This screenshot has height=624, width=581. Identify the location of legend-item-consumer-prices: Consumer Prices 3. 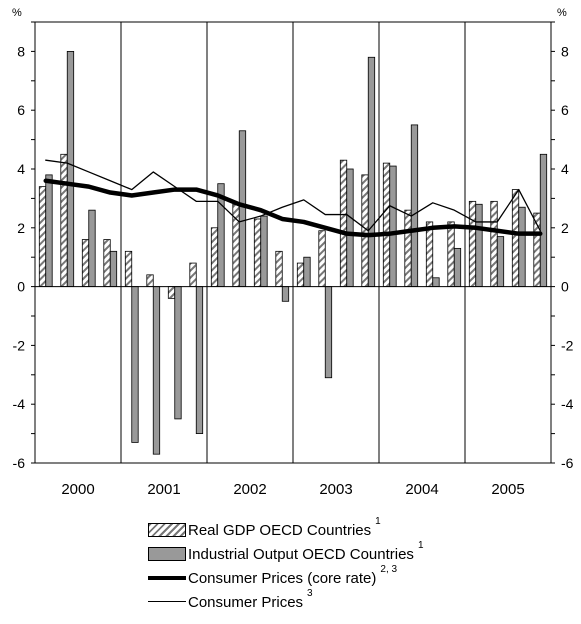
(363, 600).